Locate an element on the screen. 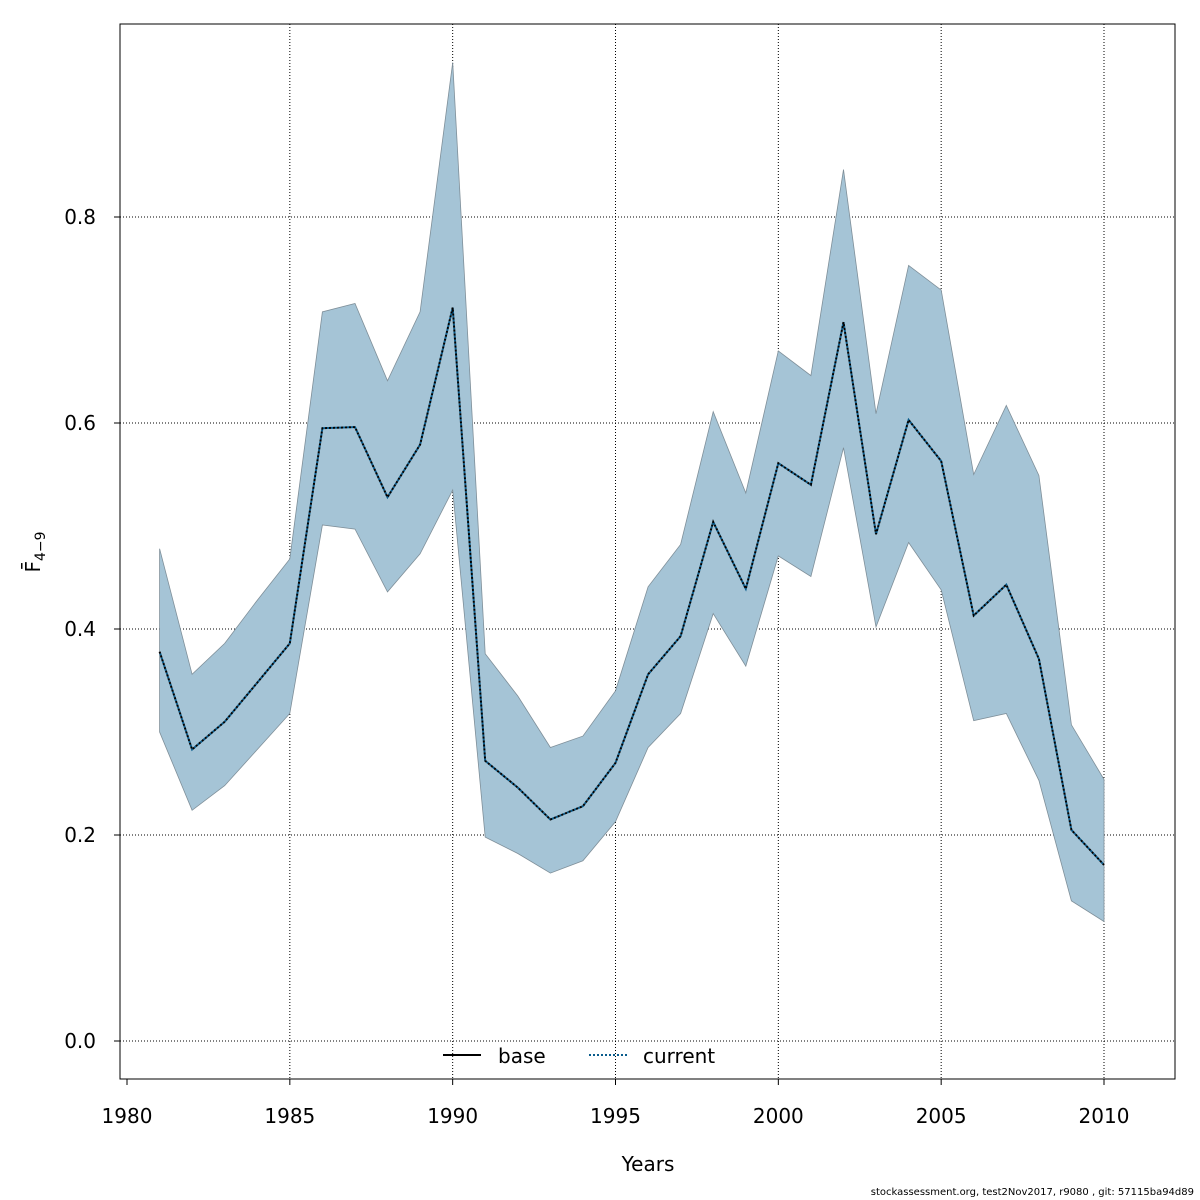 This screenshot has height=1200, width=1200. y-tick-label: 0.4 is located at coordinates (80, 629).